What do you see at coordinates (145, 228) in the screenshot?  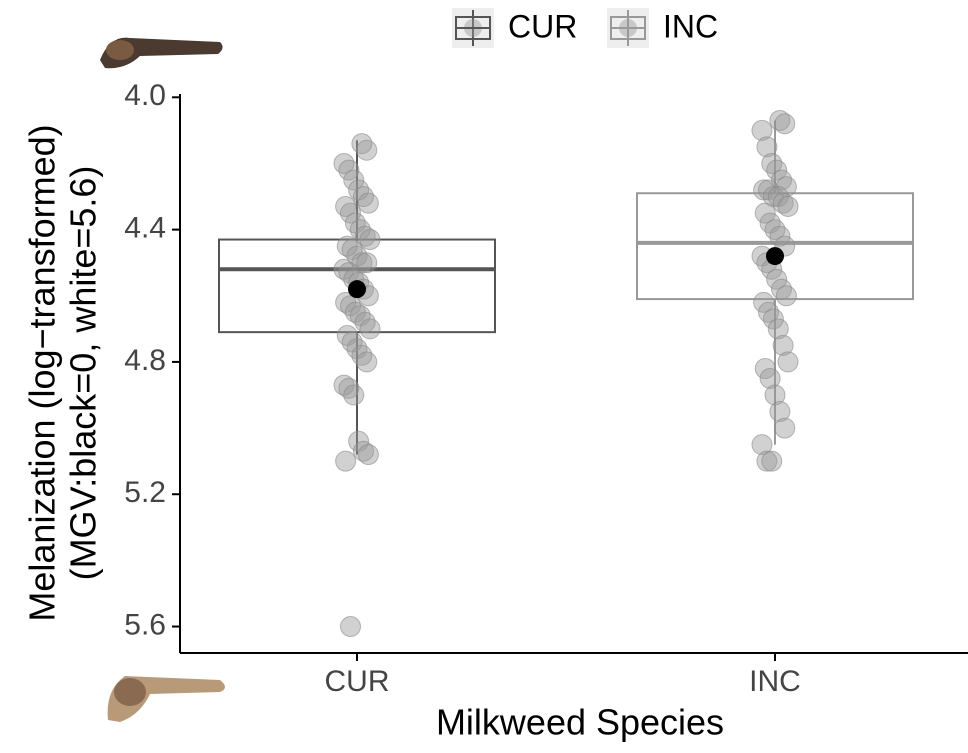 I see `y-tick-label: 4.4` at bounding box center [145, 228].